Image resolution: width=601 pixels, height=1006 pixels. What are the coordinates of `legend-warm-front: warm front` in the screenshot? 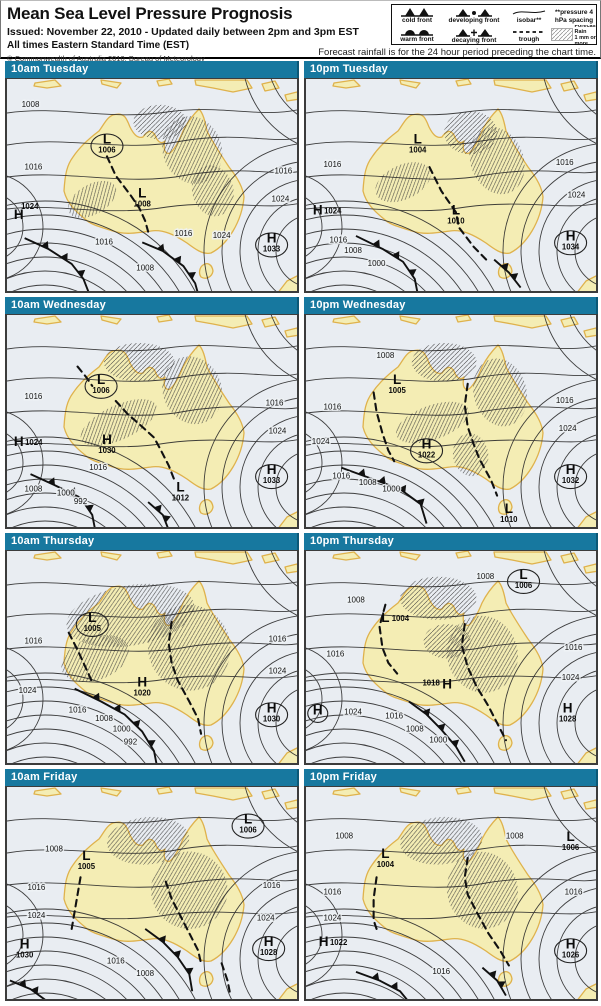 It's located at (417, 34).